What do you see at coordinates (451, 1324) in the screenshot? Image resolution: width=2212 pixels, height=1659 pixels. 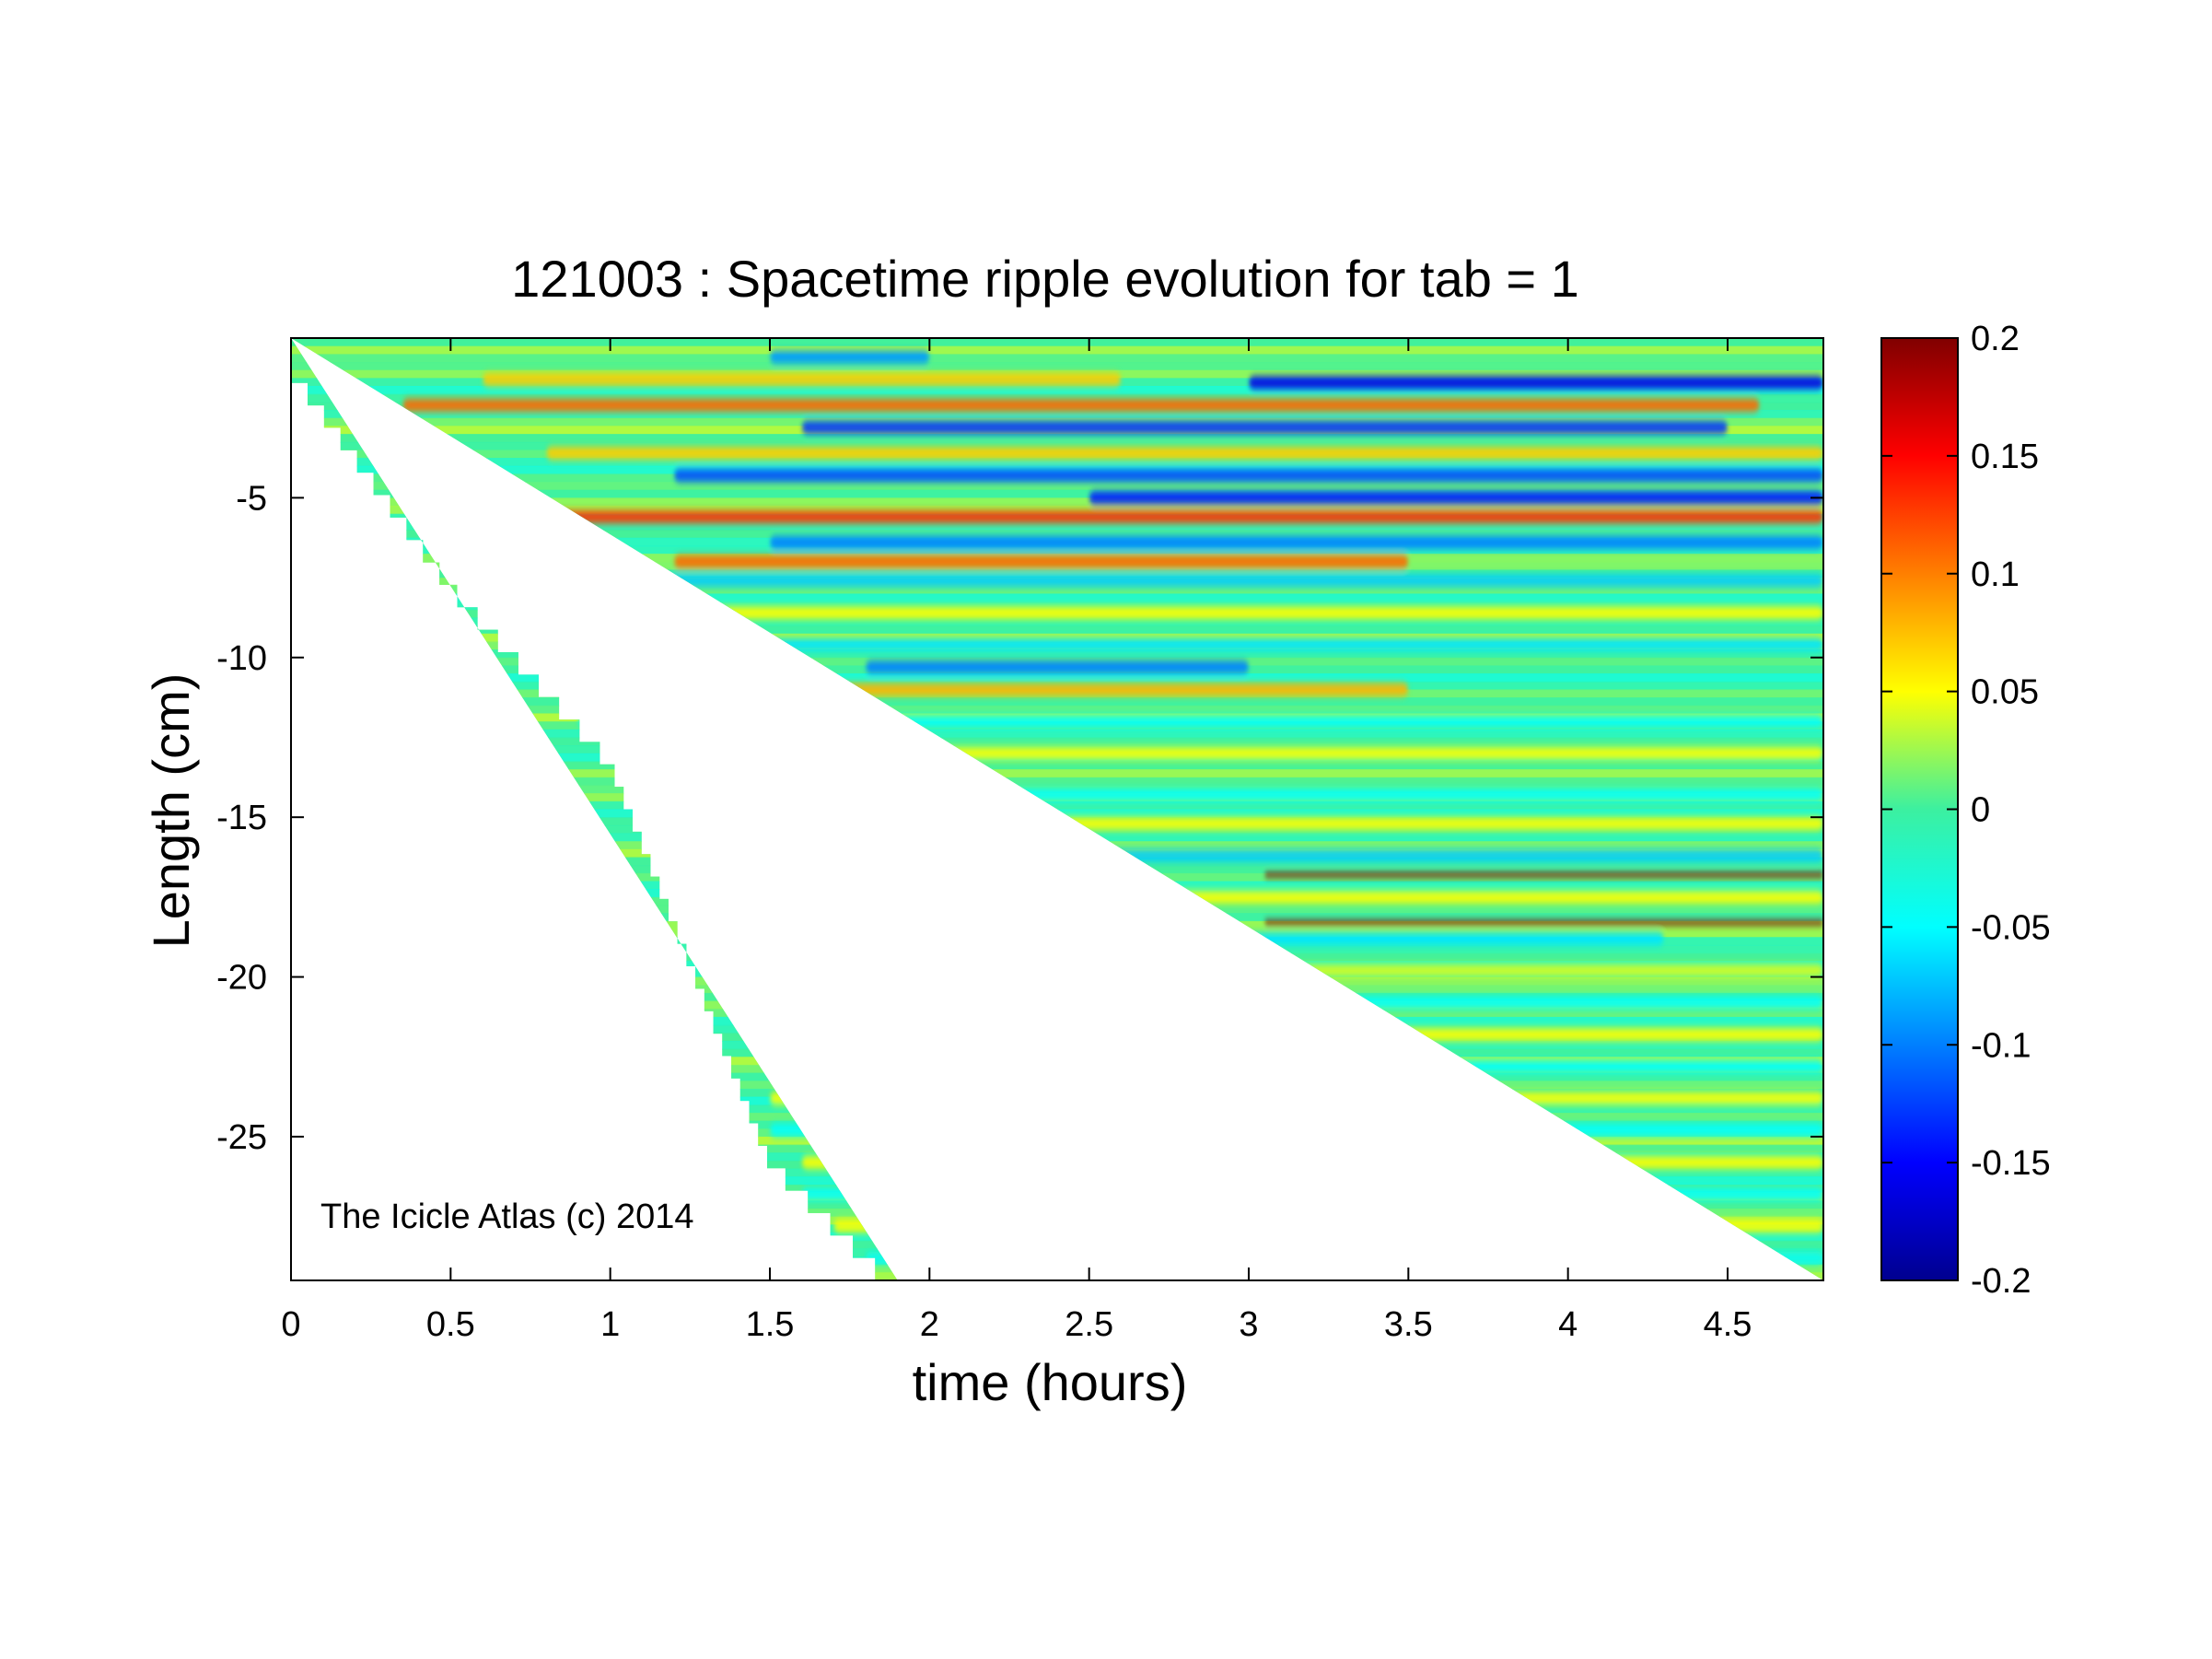 I see `x-tick-label: 0.5` at bounding box center [451, 1324].